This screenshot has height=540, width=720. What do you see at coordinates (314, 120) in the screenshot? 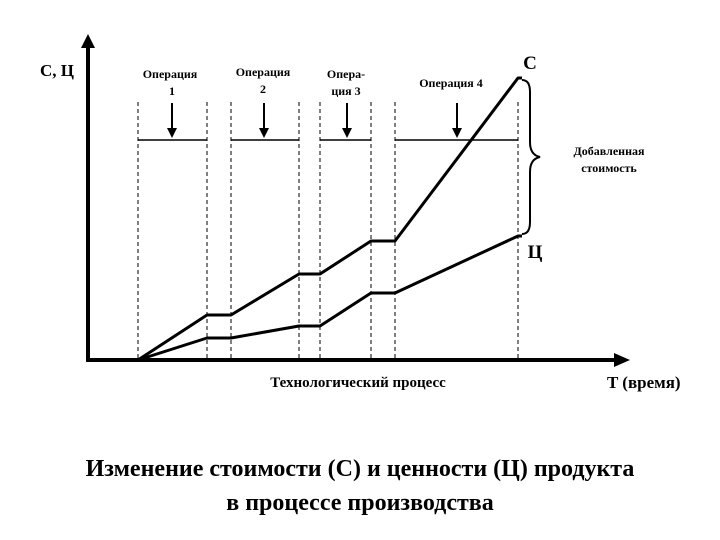
I see `operation-arrows` at bounding box center [314, 120].